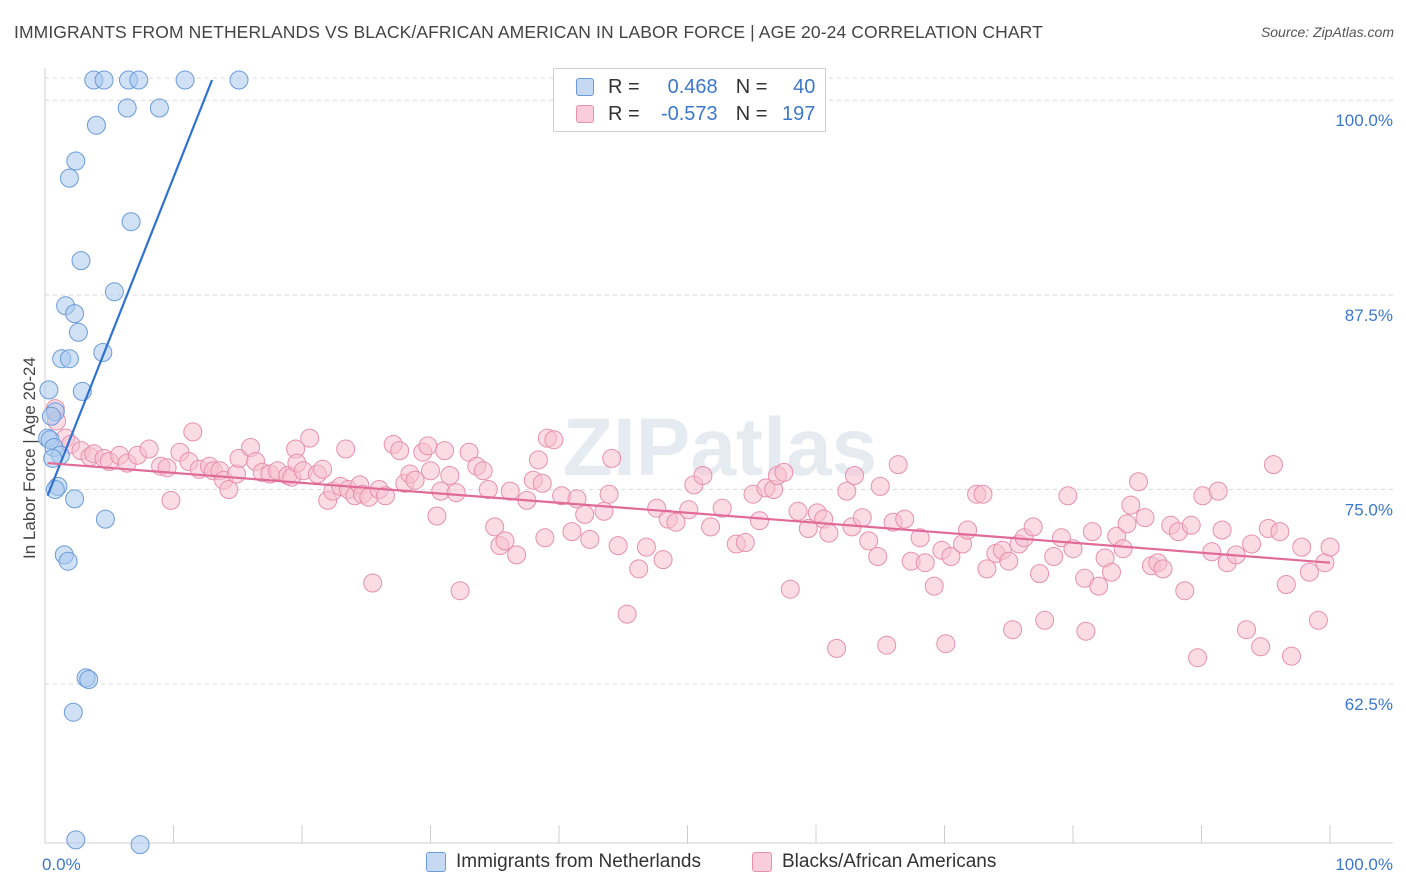 Image resolution: width=1406 pixels, height=892 pixels. I want to click on x-tick-label: 0.0%, so click(61, 864).